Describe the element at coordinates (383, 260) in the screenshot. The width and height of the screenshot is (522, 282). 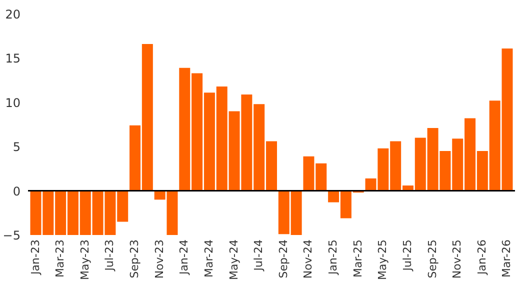
I see `x-tick-label: May-25` at that location.